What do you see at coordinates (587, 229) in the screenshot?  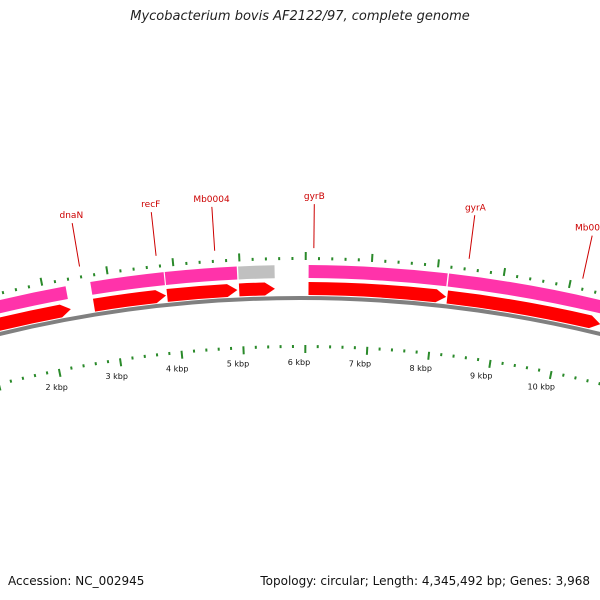 I see `gene-label: Mb0007` at bounding box center [587, 229].